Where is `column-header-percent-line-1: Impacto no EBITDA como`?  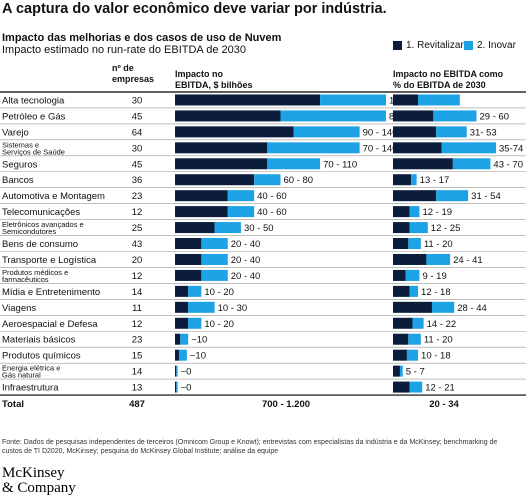
column-header-percent-line-1: Impacto no EBITDA como is located at coordinates (448, 74).